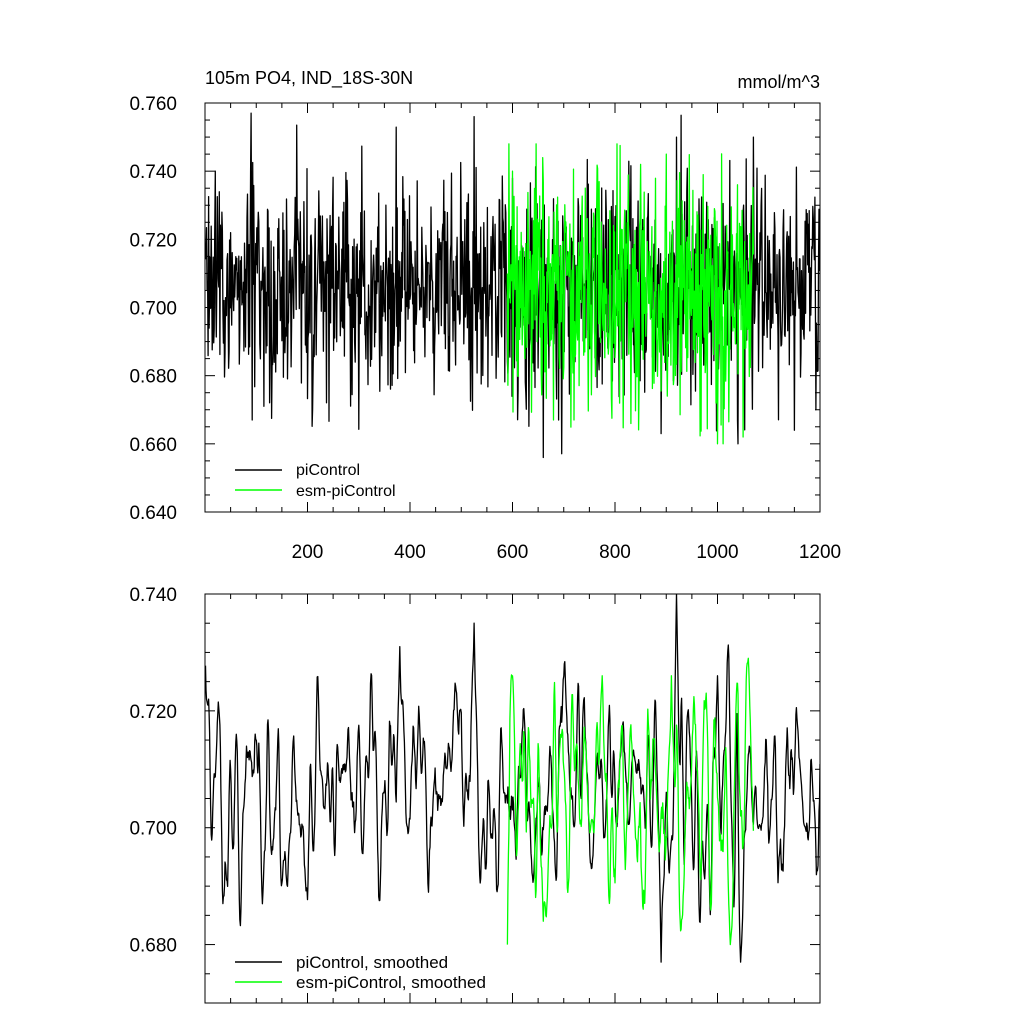 Image resolution: width=1024 pixels, height=1024 pixels. Describe the element at coordinates (346, 491) in the screenshot. I see `legend-label-esm-picontrol: esm-piControl` at that location.